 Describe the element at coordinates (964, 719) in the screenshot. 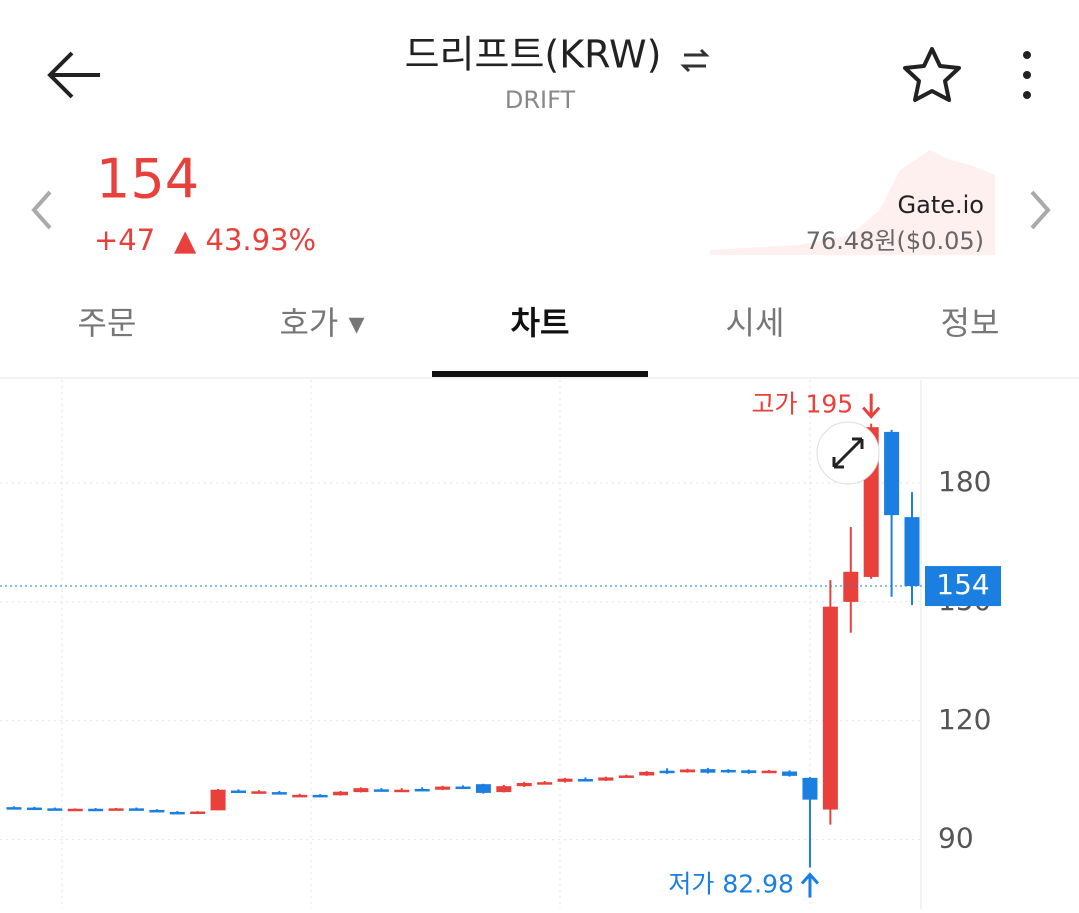

I see `y-tick-label: 120` at that location.